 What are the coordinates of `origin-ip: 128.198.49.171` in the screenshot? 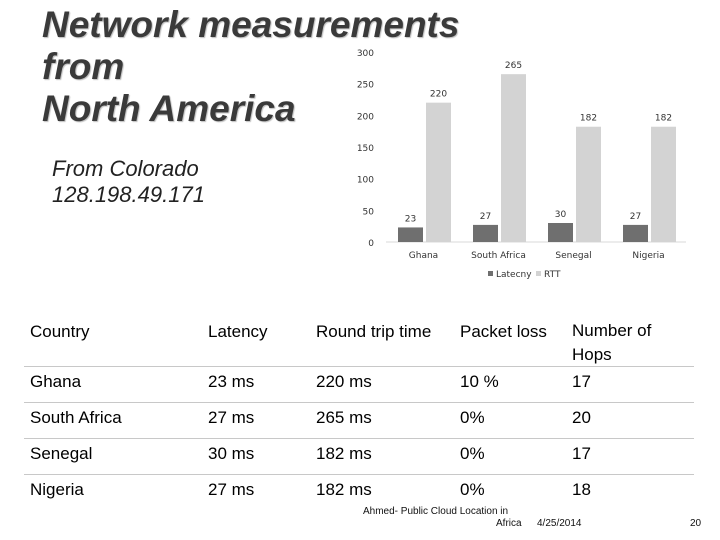 It's located at (128, 194).